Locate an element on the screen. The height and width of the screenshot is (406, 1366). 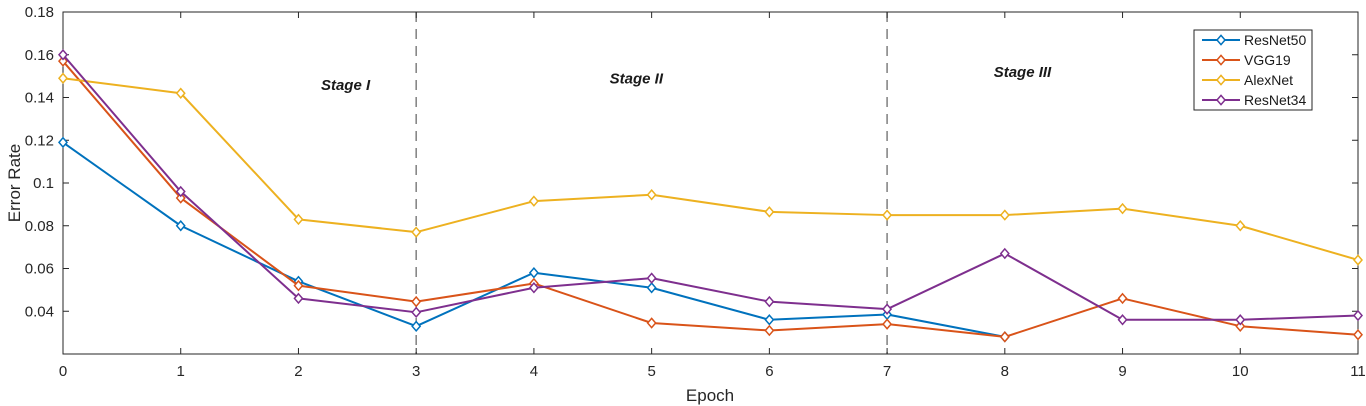
y-tick-label: 0.1 is located at coordinates (43, 183).